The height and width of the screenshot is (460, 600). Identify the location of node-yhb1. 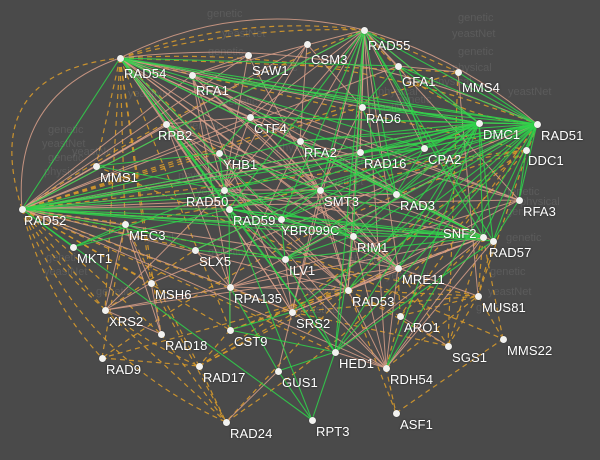
(219, 153).